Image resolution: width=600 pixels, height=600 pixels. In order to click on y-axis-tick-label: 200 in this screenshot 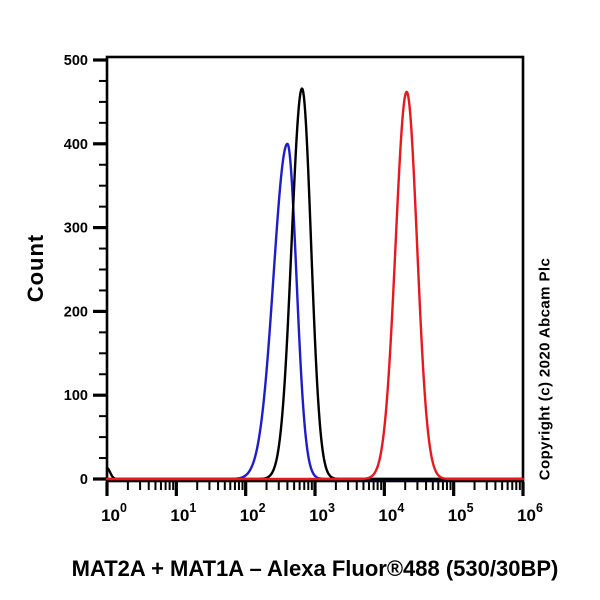, I will do `click(76, 312)`.